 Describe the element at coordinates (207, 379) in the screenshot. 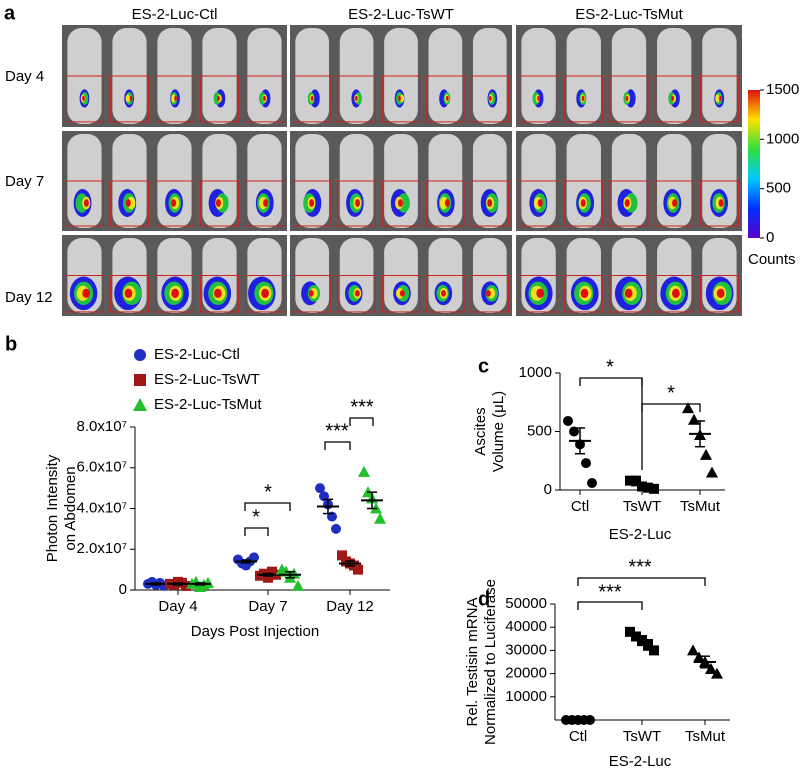

I see `legend-label: ES-2-Luc-TsWT` at that location.